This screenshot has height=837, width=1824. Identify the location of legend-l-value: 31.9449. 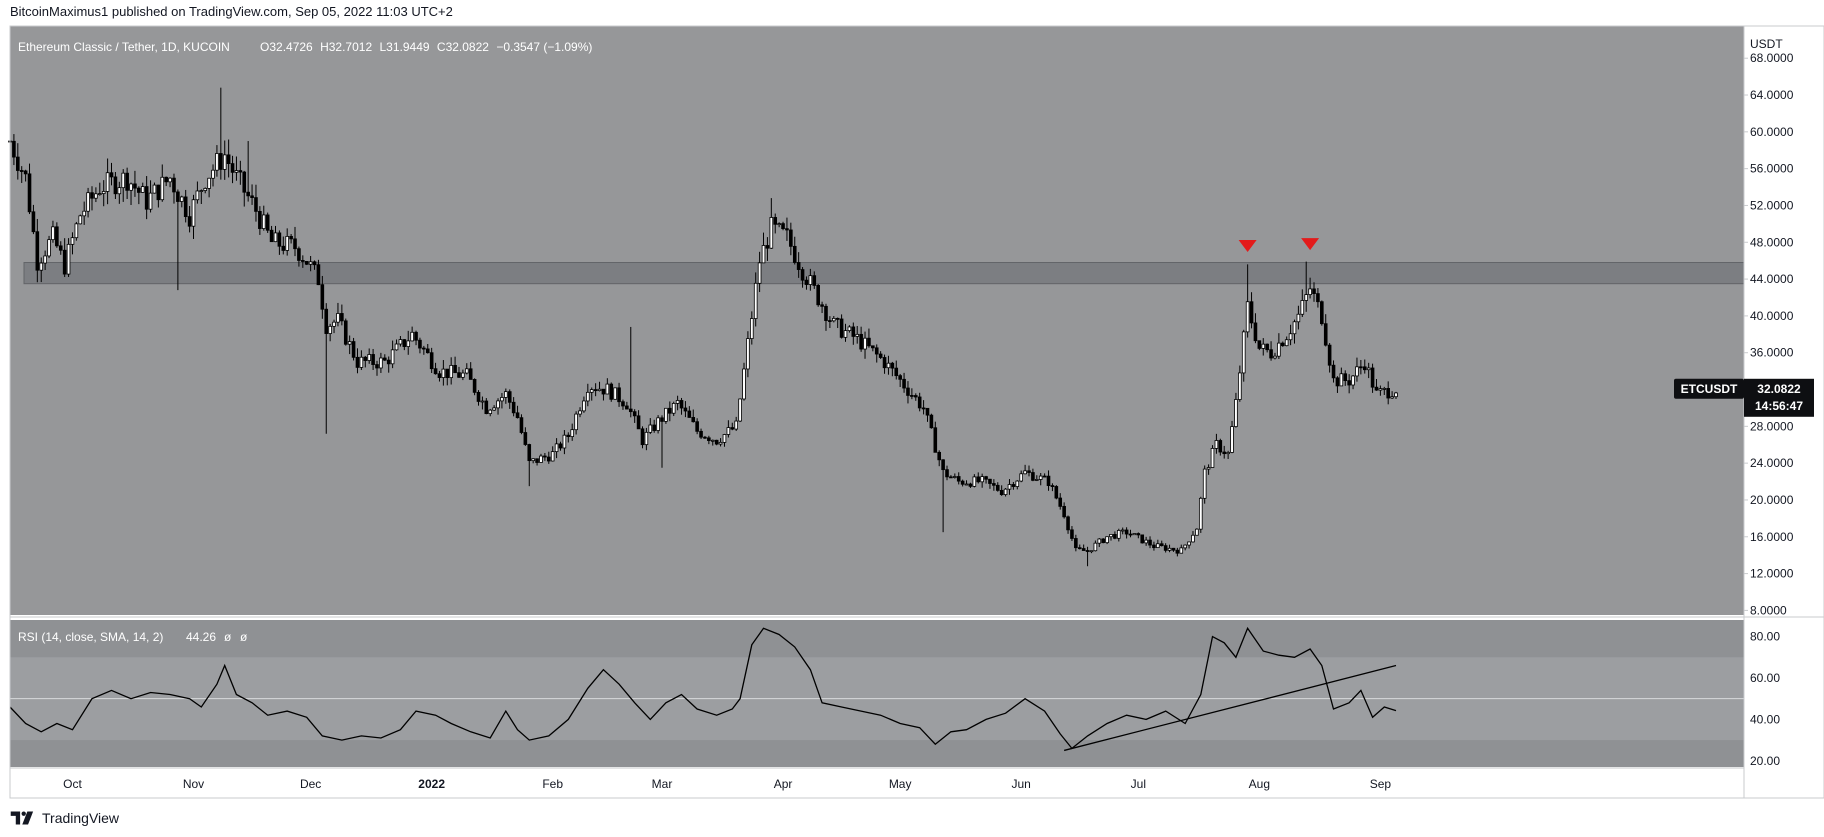
(408, 47).